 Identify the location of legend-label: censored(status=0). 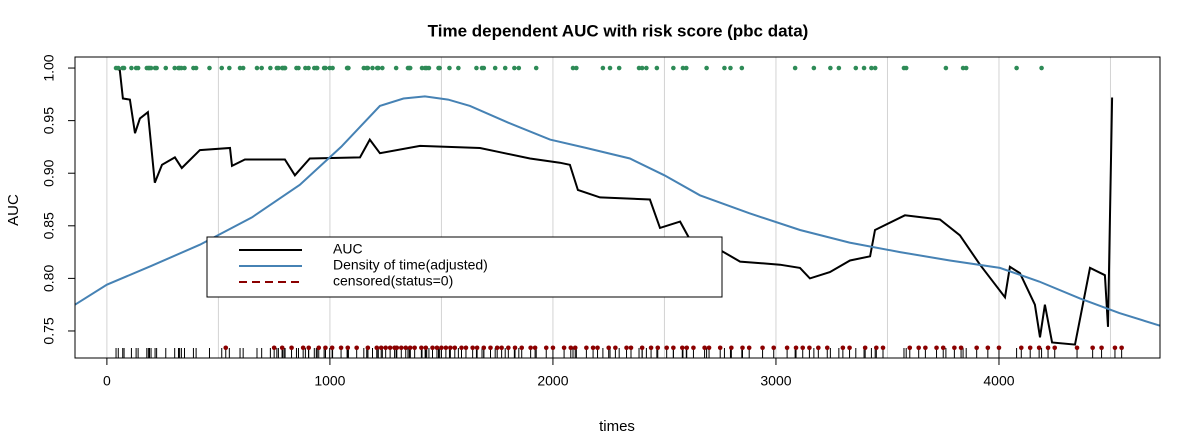
(393, 281).